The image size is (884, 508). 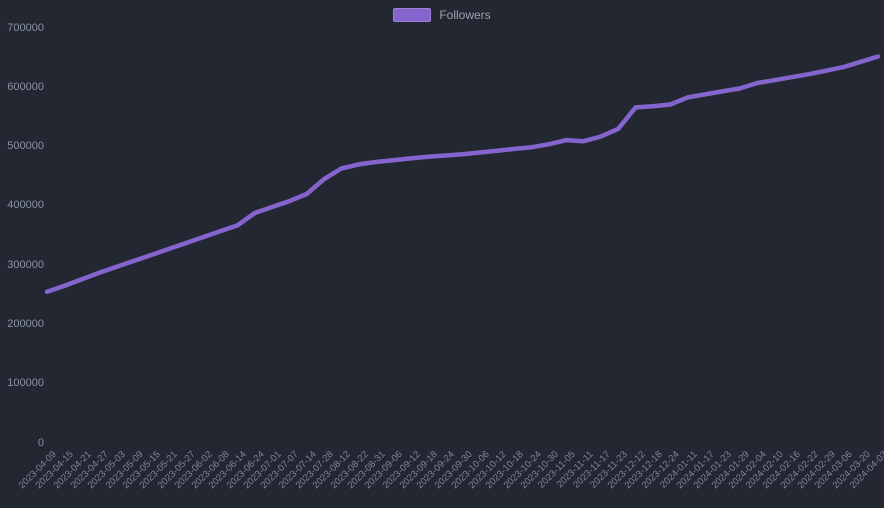 I want to click on y-tick-label: 300000, so click(x=25, y=264).